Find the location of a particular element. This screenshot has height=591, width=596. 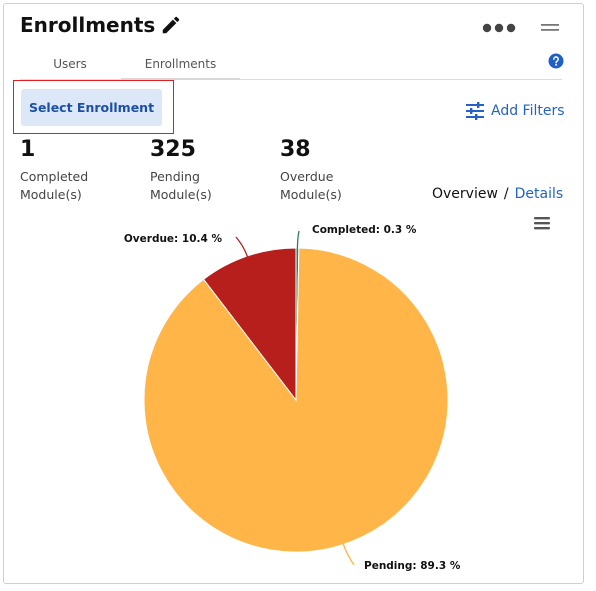

stat-pending-value: 325 is located at coordinates (173, 149).